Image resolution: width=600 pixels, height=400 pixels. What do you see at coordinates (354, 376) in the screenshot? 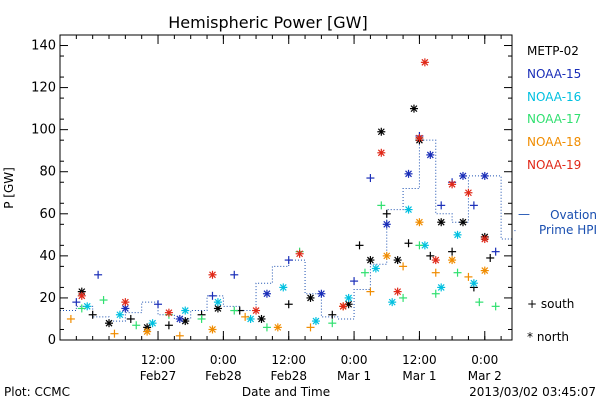
I see `x-tick-label-date: Mar 1` at bounding box center [354, 376].